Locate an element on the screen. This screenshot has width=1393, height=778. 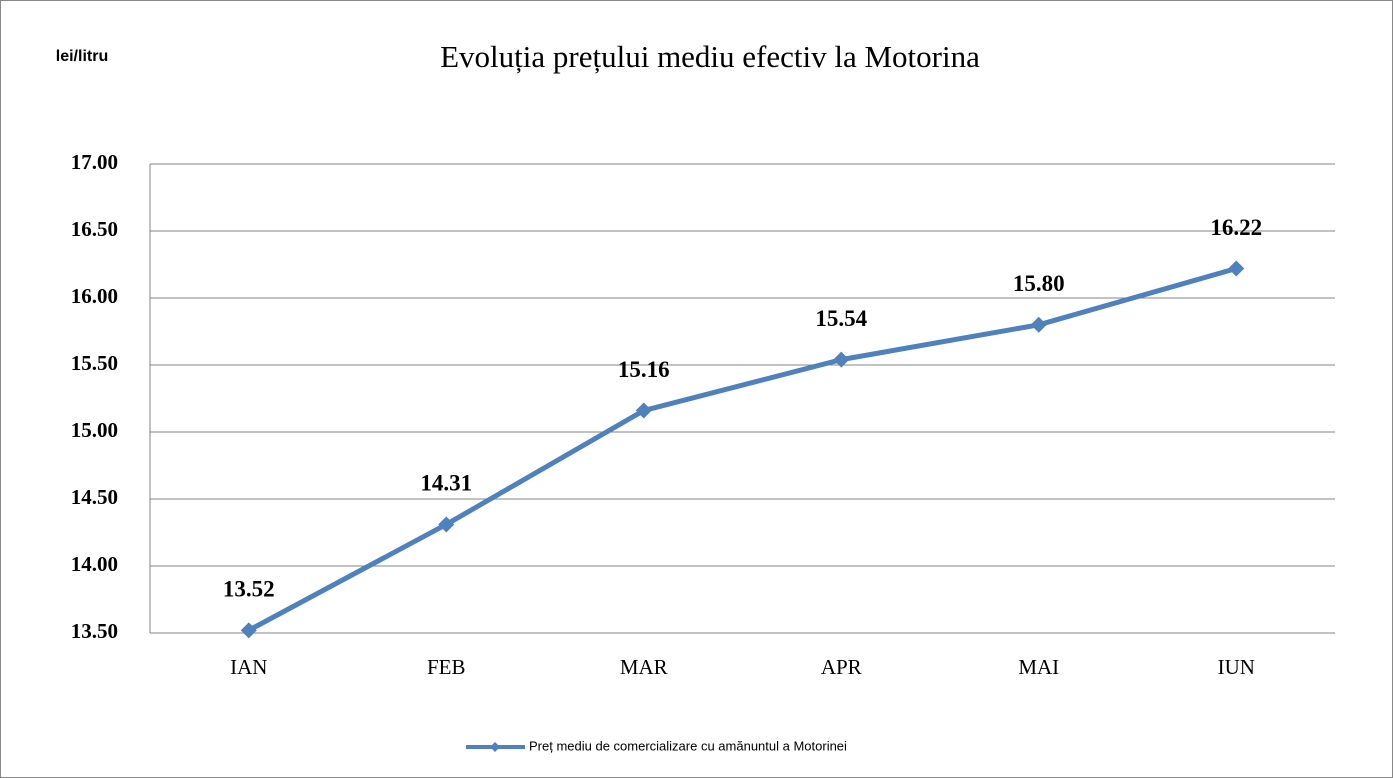
y-tick-label: 16.00 is located at coordinates (94, 296).